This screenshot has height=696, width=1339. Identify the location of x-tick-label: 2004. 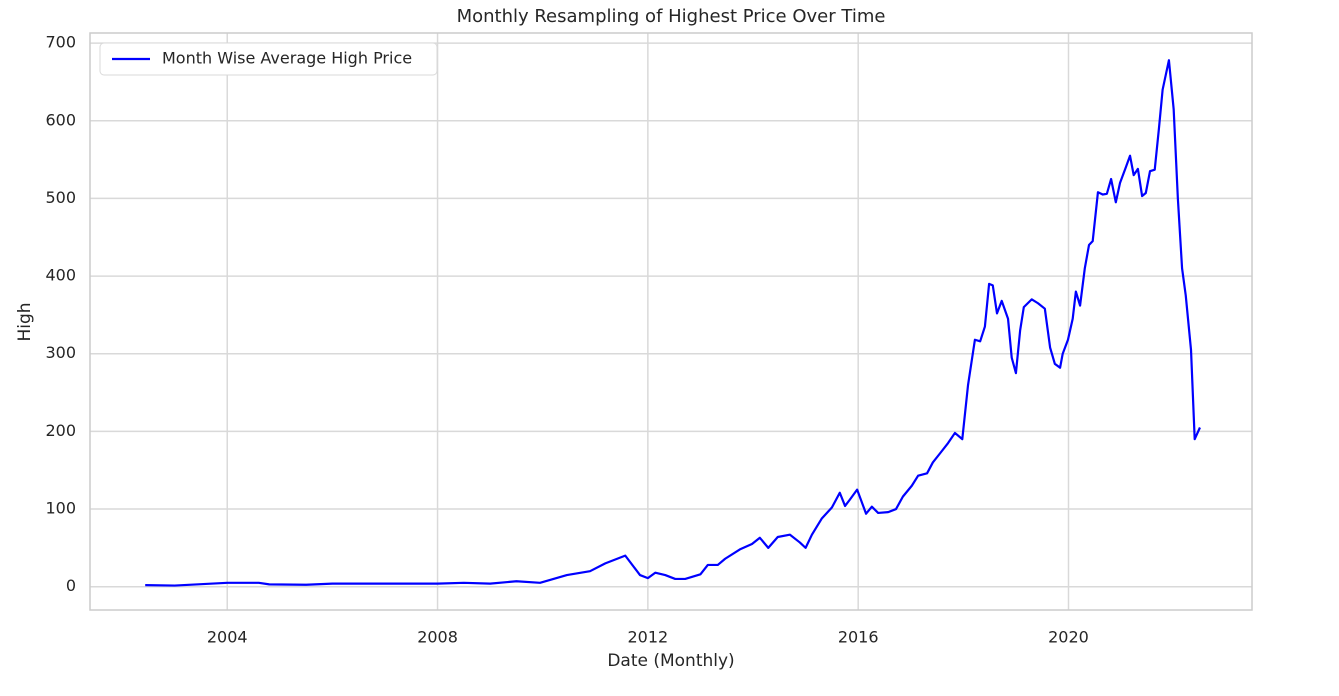
(227, 637).